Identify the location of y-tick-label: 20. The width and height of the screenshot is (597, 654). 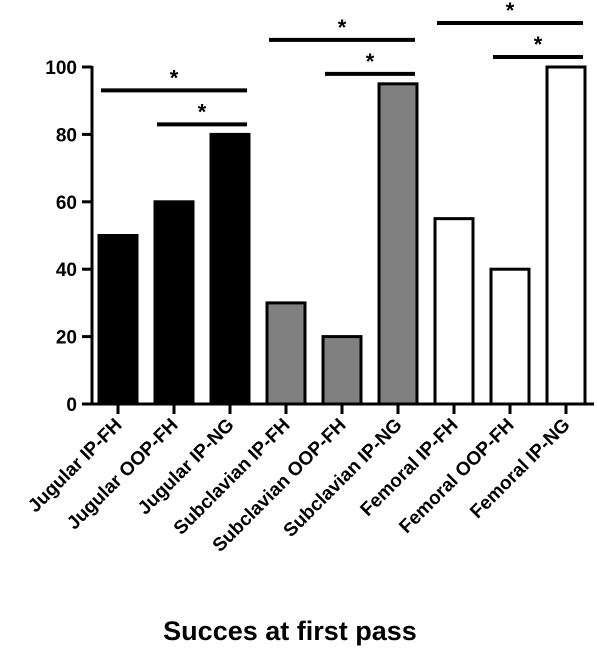
(66, 338).